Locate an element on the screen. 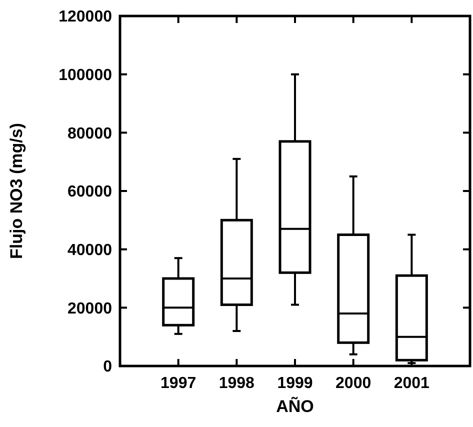  x-tick-label: 1999 is located at coordinates (295, 383).